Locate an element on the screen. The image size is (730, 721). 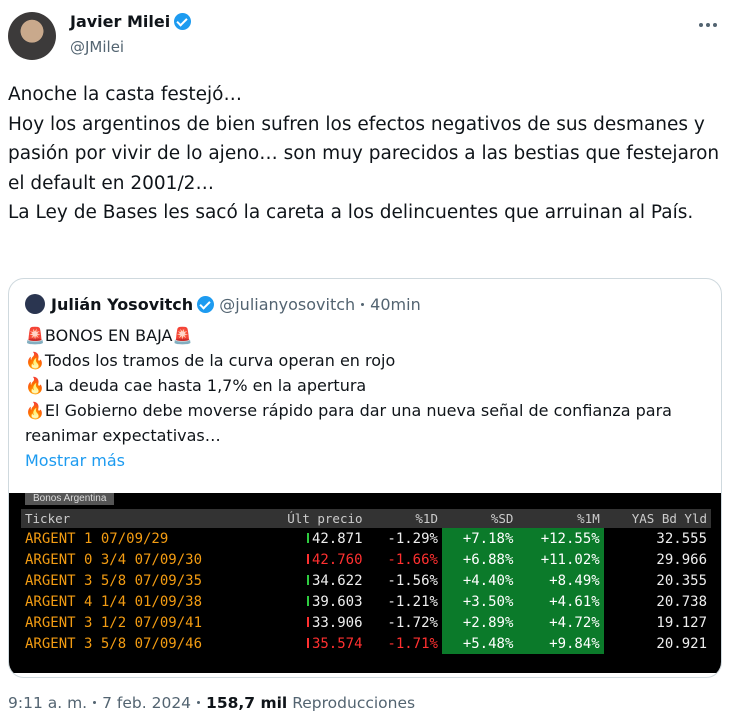
cell-text: 39.603 is located at coordinates (337, 601).